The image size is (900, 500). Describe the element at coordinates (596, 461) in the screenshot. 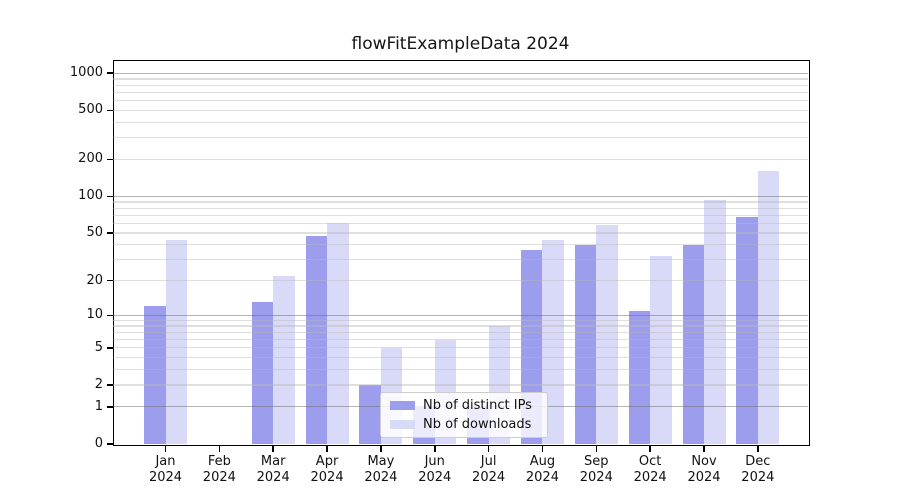

I see `x-tick-month: Sep` at that location.